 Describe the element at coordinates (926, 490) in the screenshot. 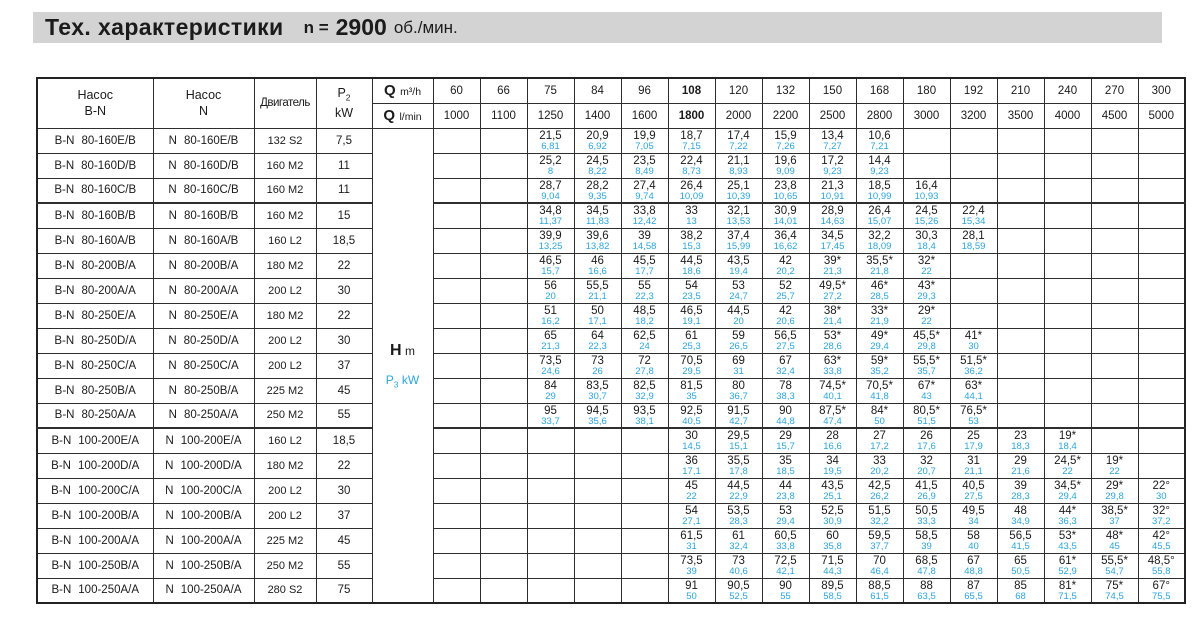

I see `spec-cell: 41,5 26,9` at that location.